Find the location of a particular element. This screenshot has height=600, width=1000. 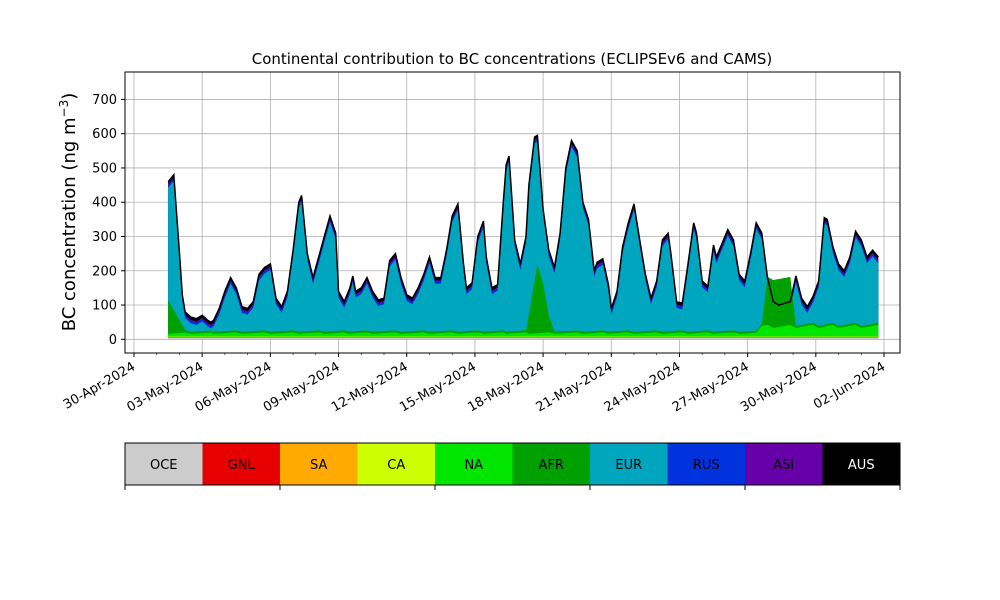

legend-label-ca: CA is located at coordinates (396, 465).